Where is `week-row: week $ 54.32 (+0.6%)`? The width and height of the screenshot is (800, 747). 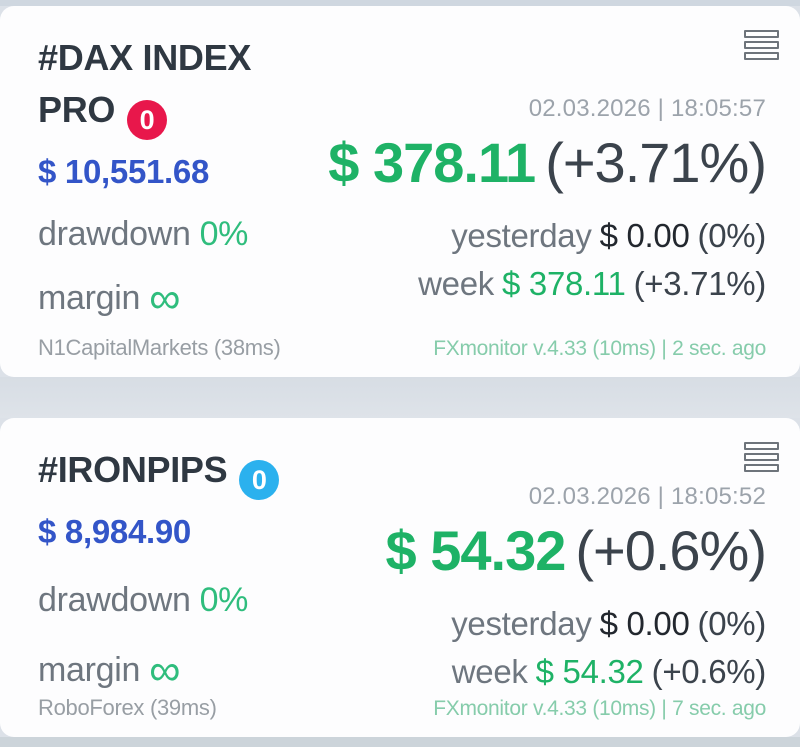
week-row: week $ 54.32 (+0.6%) is located at coordinates (609, 672).